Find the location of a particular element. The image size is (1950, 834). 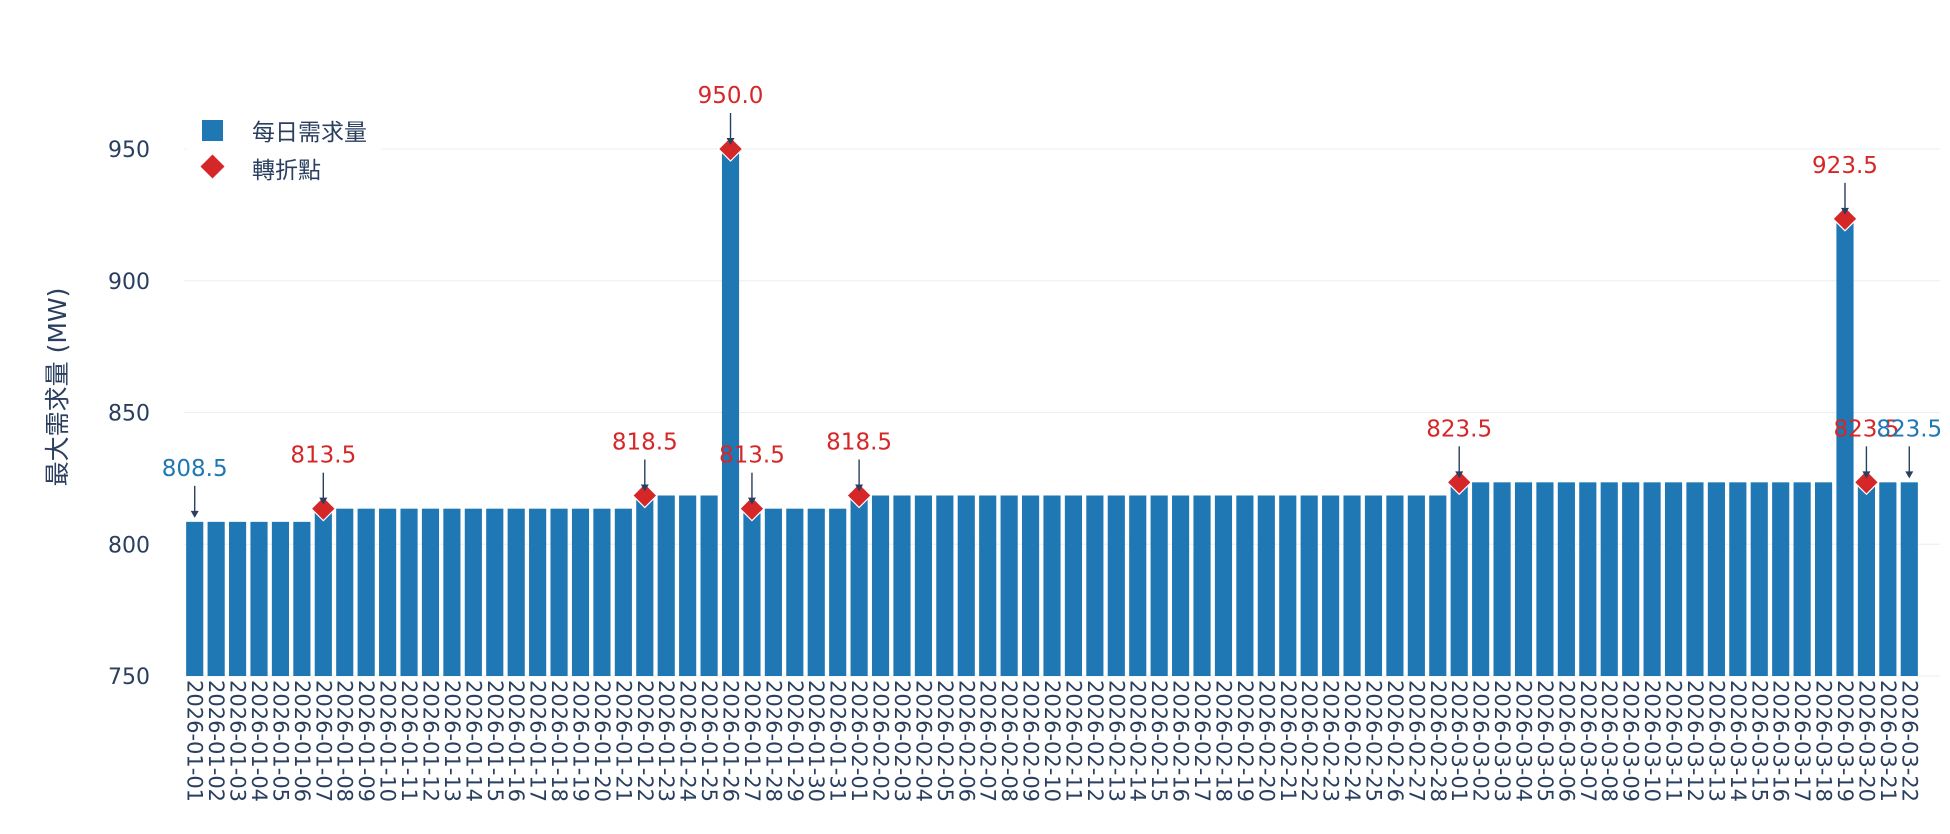

x-tick-label: 2026-01-16 is located at coordinates (516, 741).